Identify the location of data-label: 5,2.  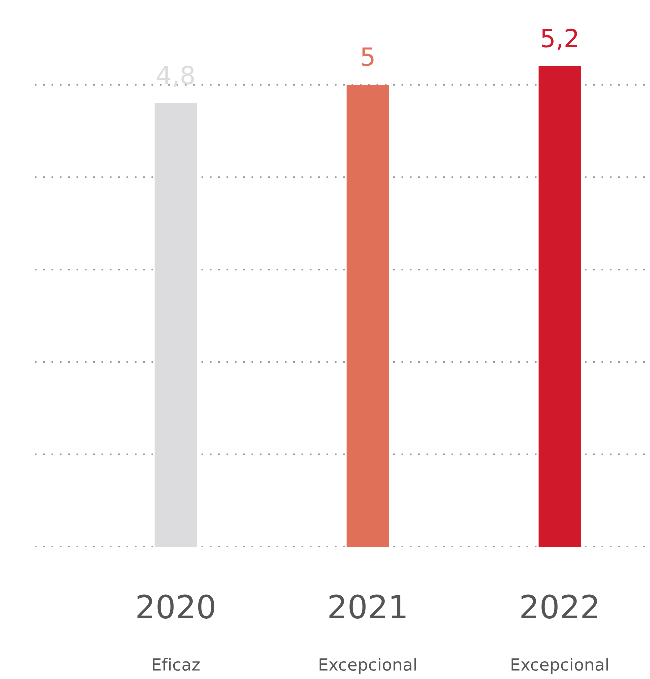
(560, 39).